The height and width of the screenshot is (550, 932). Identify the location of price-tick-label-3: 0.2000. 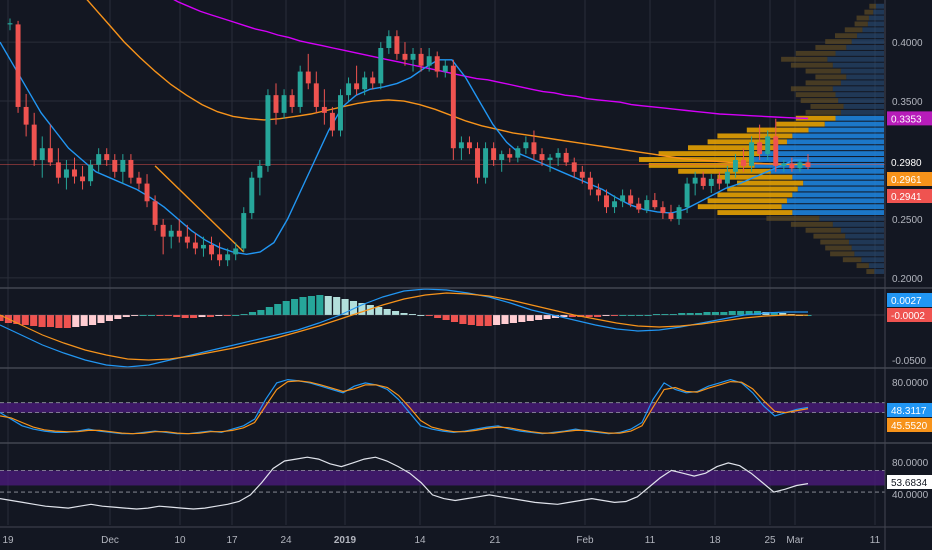
(907, 279).